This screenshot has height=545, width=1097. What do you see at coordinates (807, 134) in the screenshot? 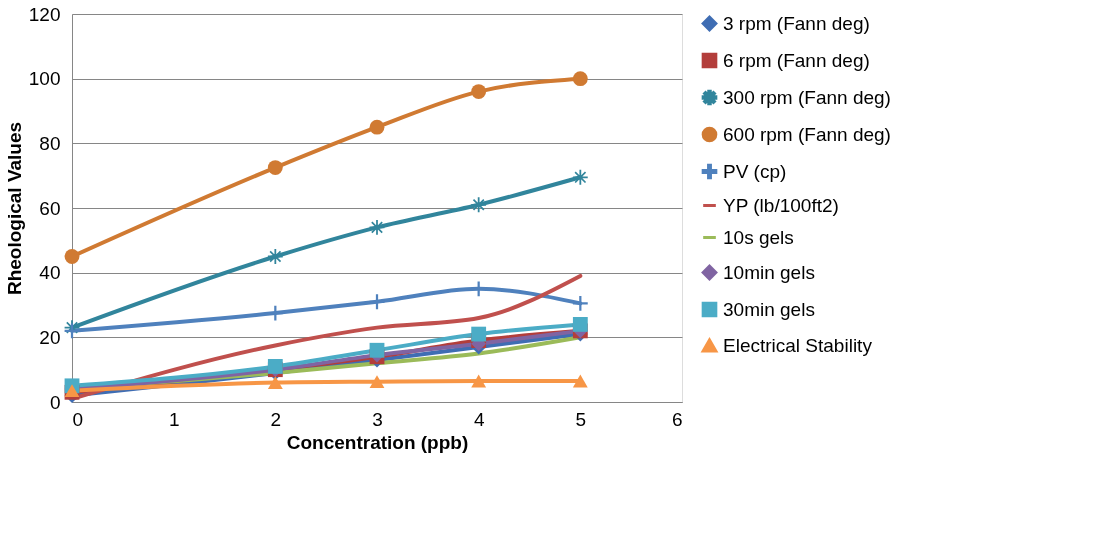
I see `legend-label: 600 rpm (Fann deg)` at bounding box center [807, 134].